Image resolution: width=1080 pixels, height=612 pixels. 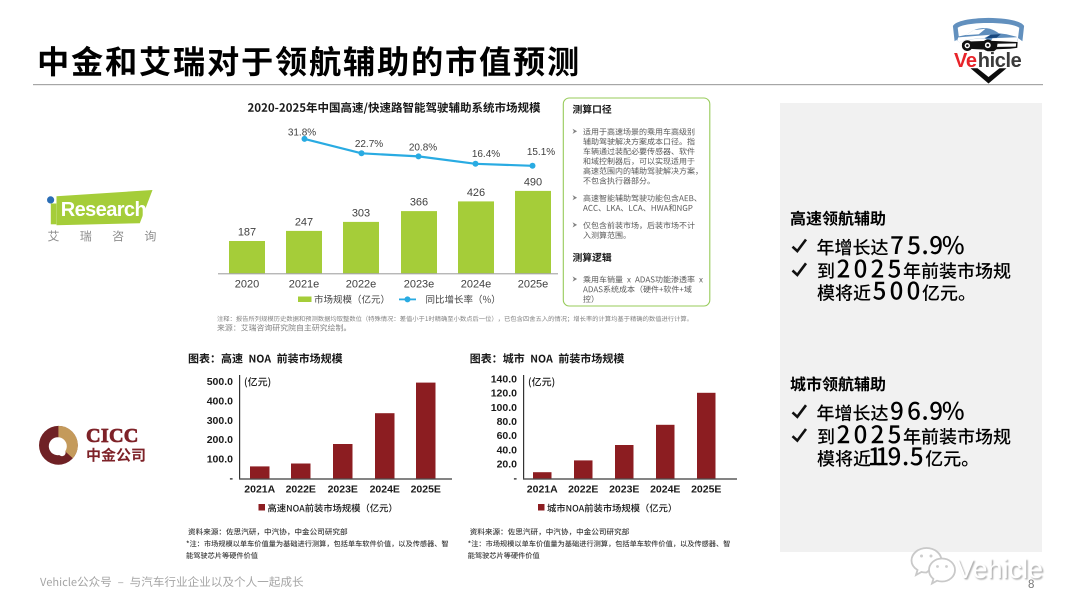 What do you see at coordinates (507, 450) in the screenshot?
I see `svg-text: 40.0` at bounding box center [507, 450].